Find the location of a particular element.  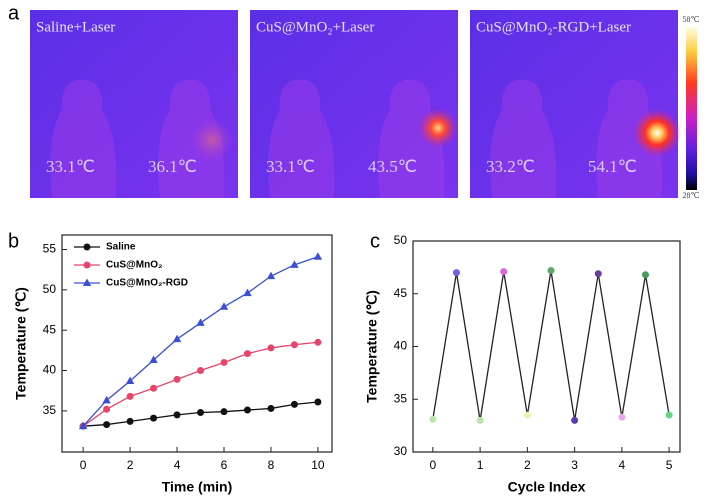

colorbar is located at coordinates (691, 108).